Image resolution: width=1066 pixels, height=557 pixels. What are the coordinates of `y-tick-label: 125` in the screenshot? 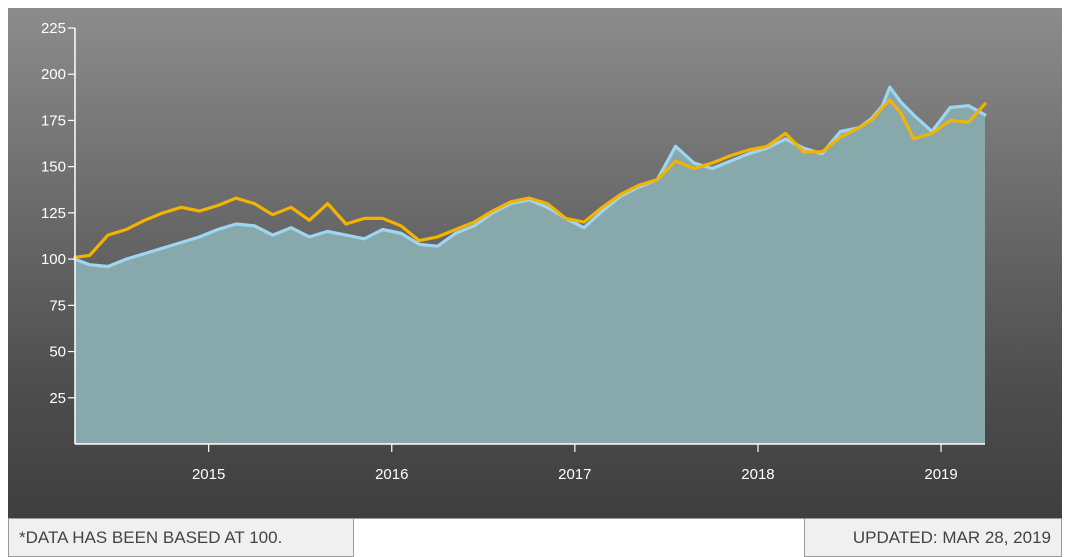 It's located at (53, 213).